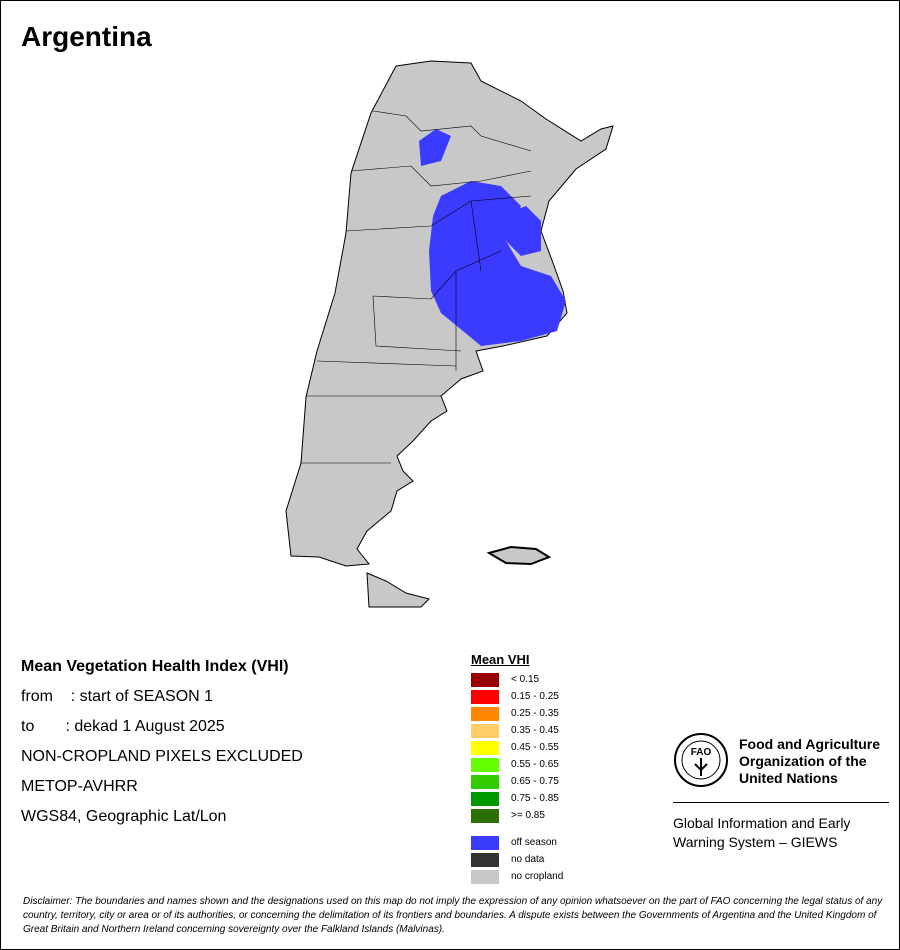 The image size is (900, 950). I want to click on legend-item: < 0.15, so click(517, 679).